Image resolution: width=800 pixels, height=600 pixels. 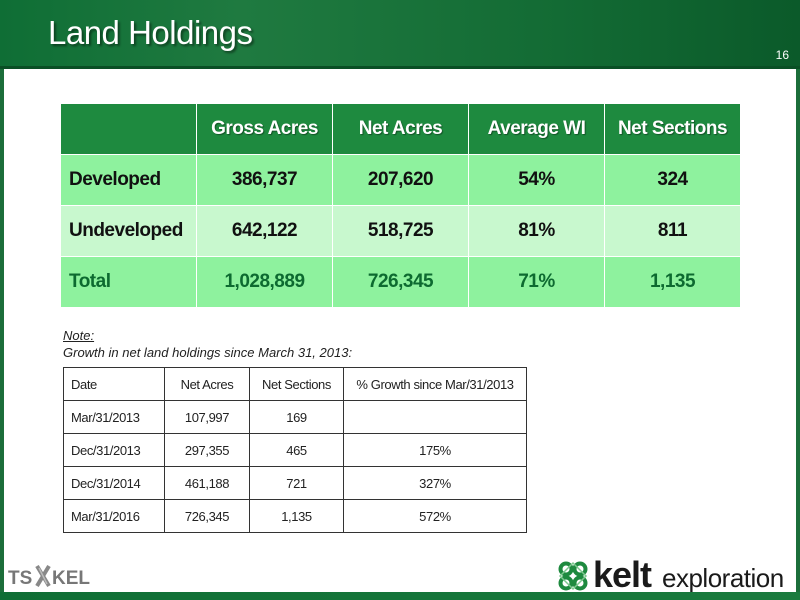 What do you see at coordinates (672, 180) in the screenshot?
I see `net-sections-cell: 324` at bounding box center [672, 180].